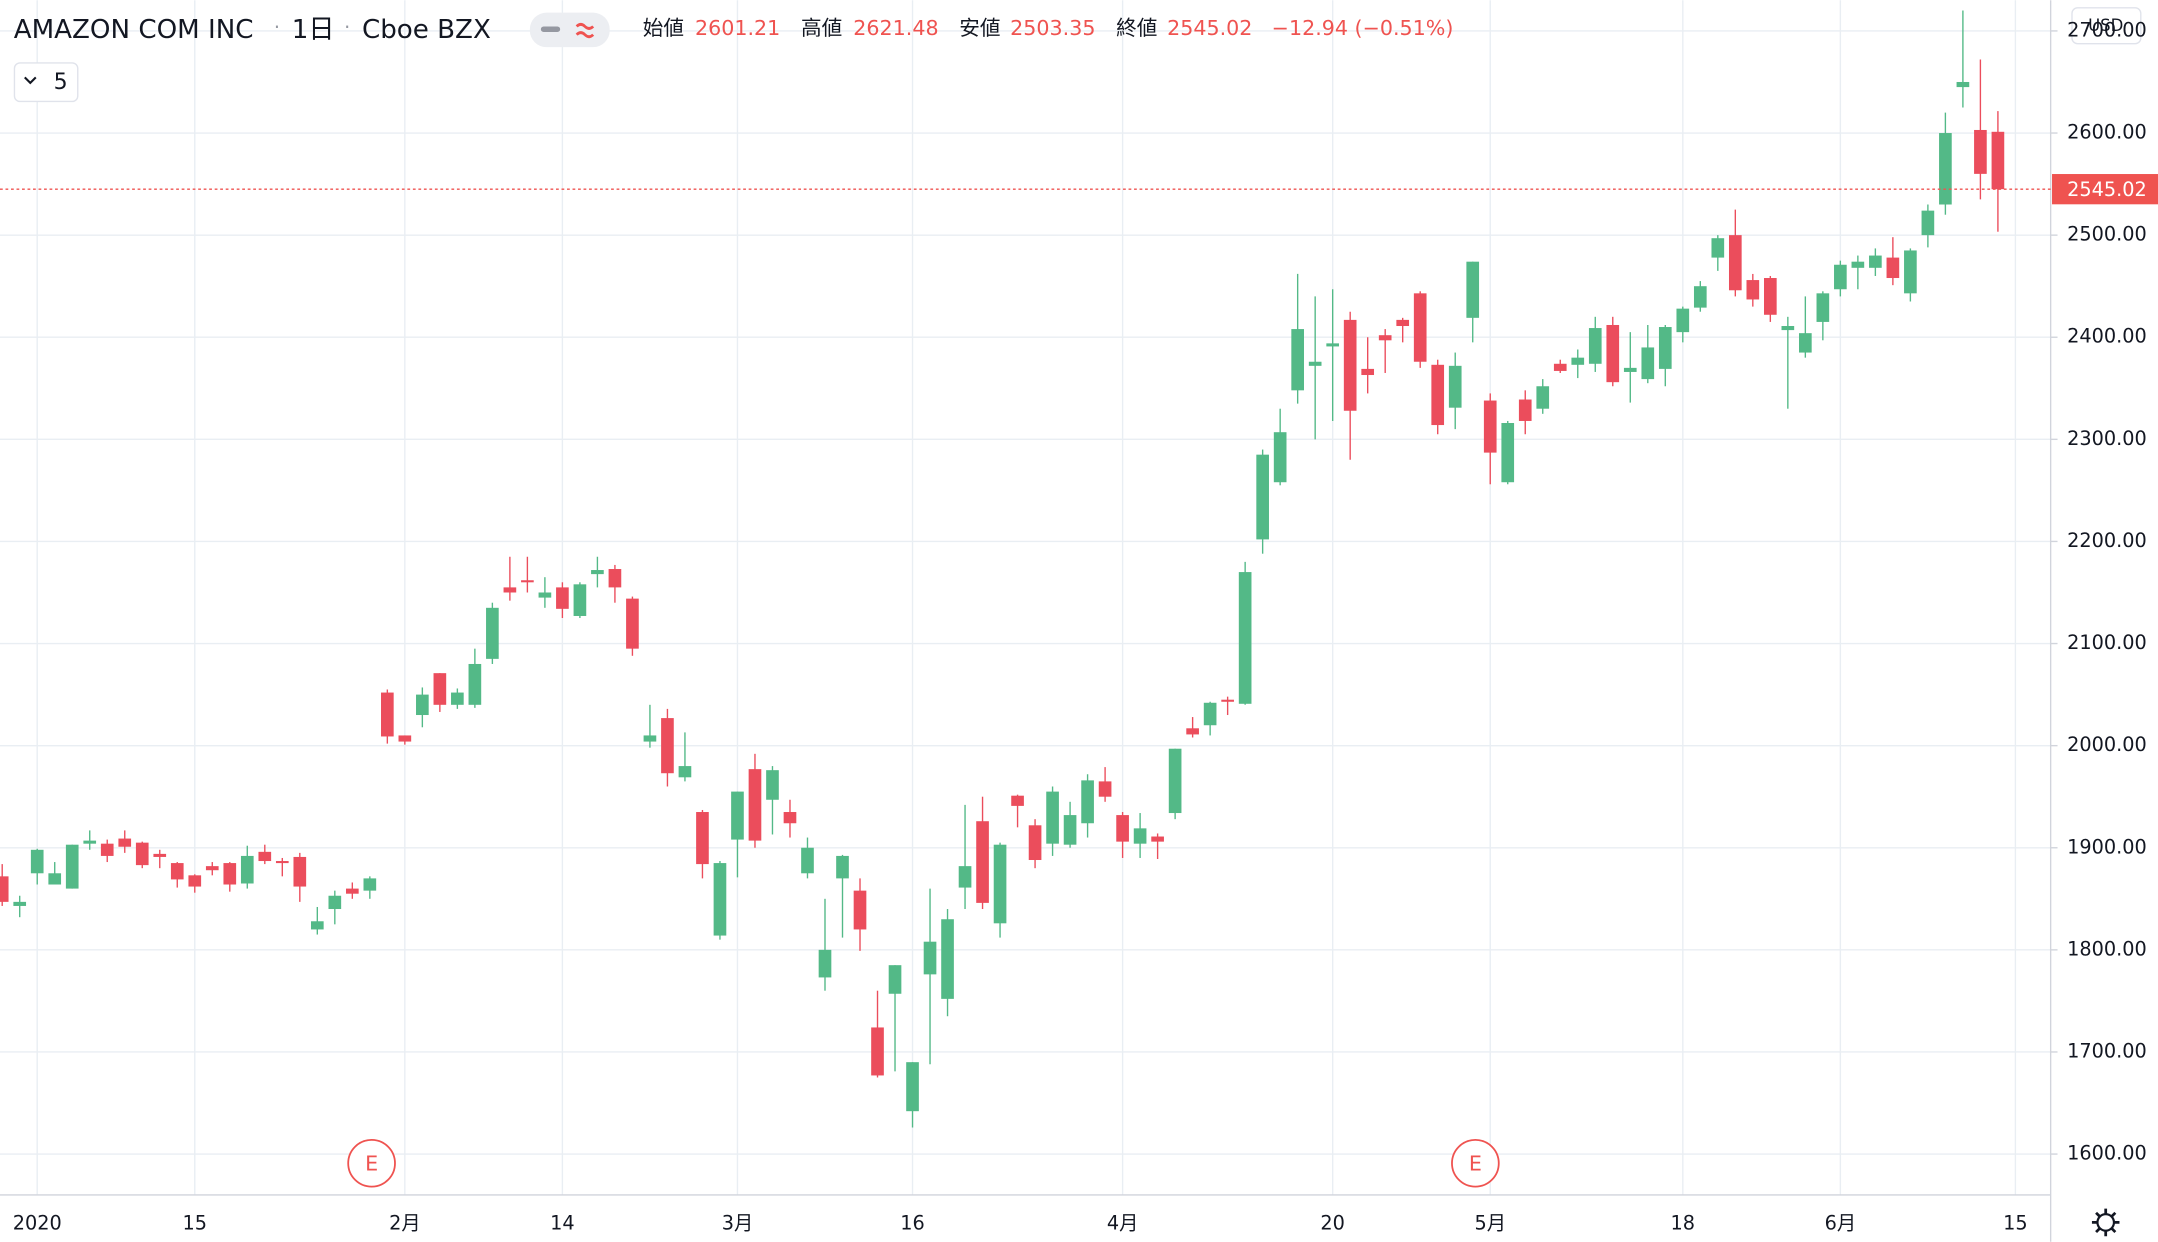  Describe the element at coordinates (663, 28) in the screenshot. I see `ohlc-label: 始値` at that location.